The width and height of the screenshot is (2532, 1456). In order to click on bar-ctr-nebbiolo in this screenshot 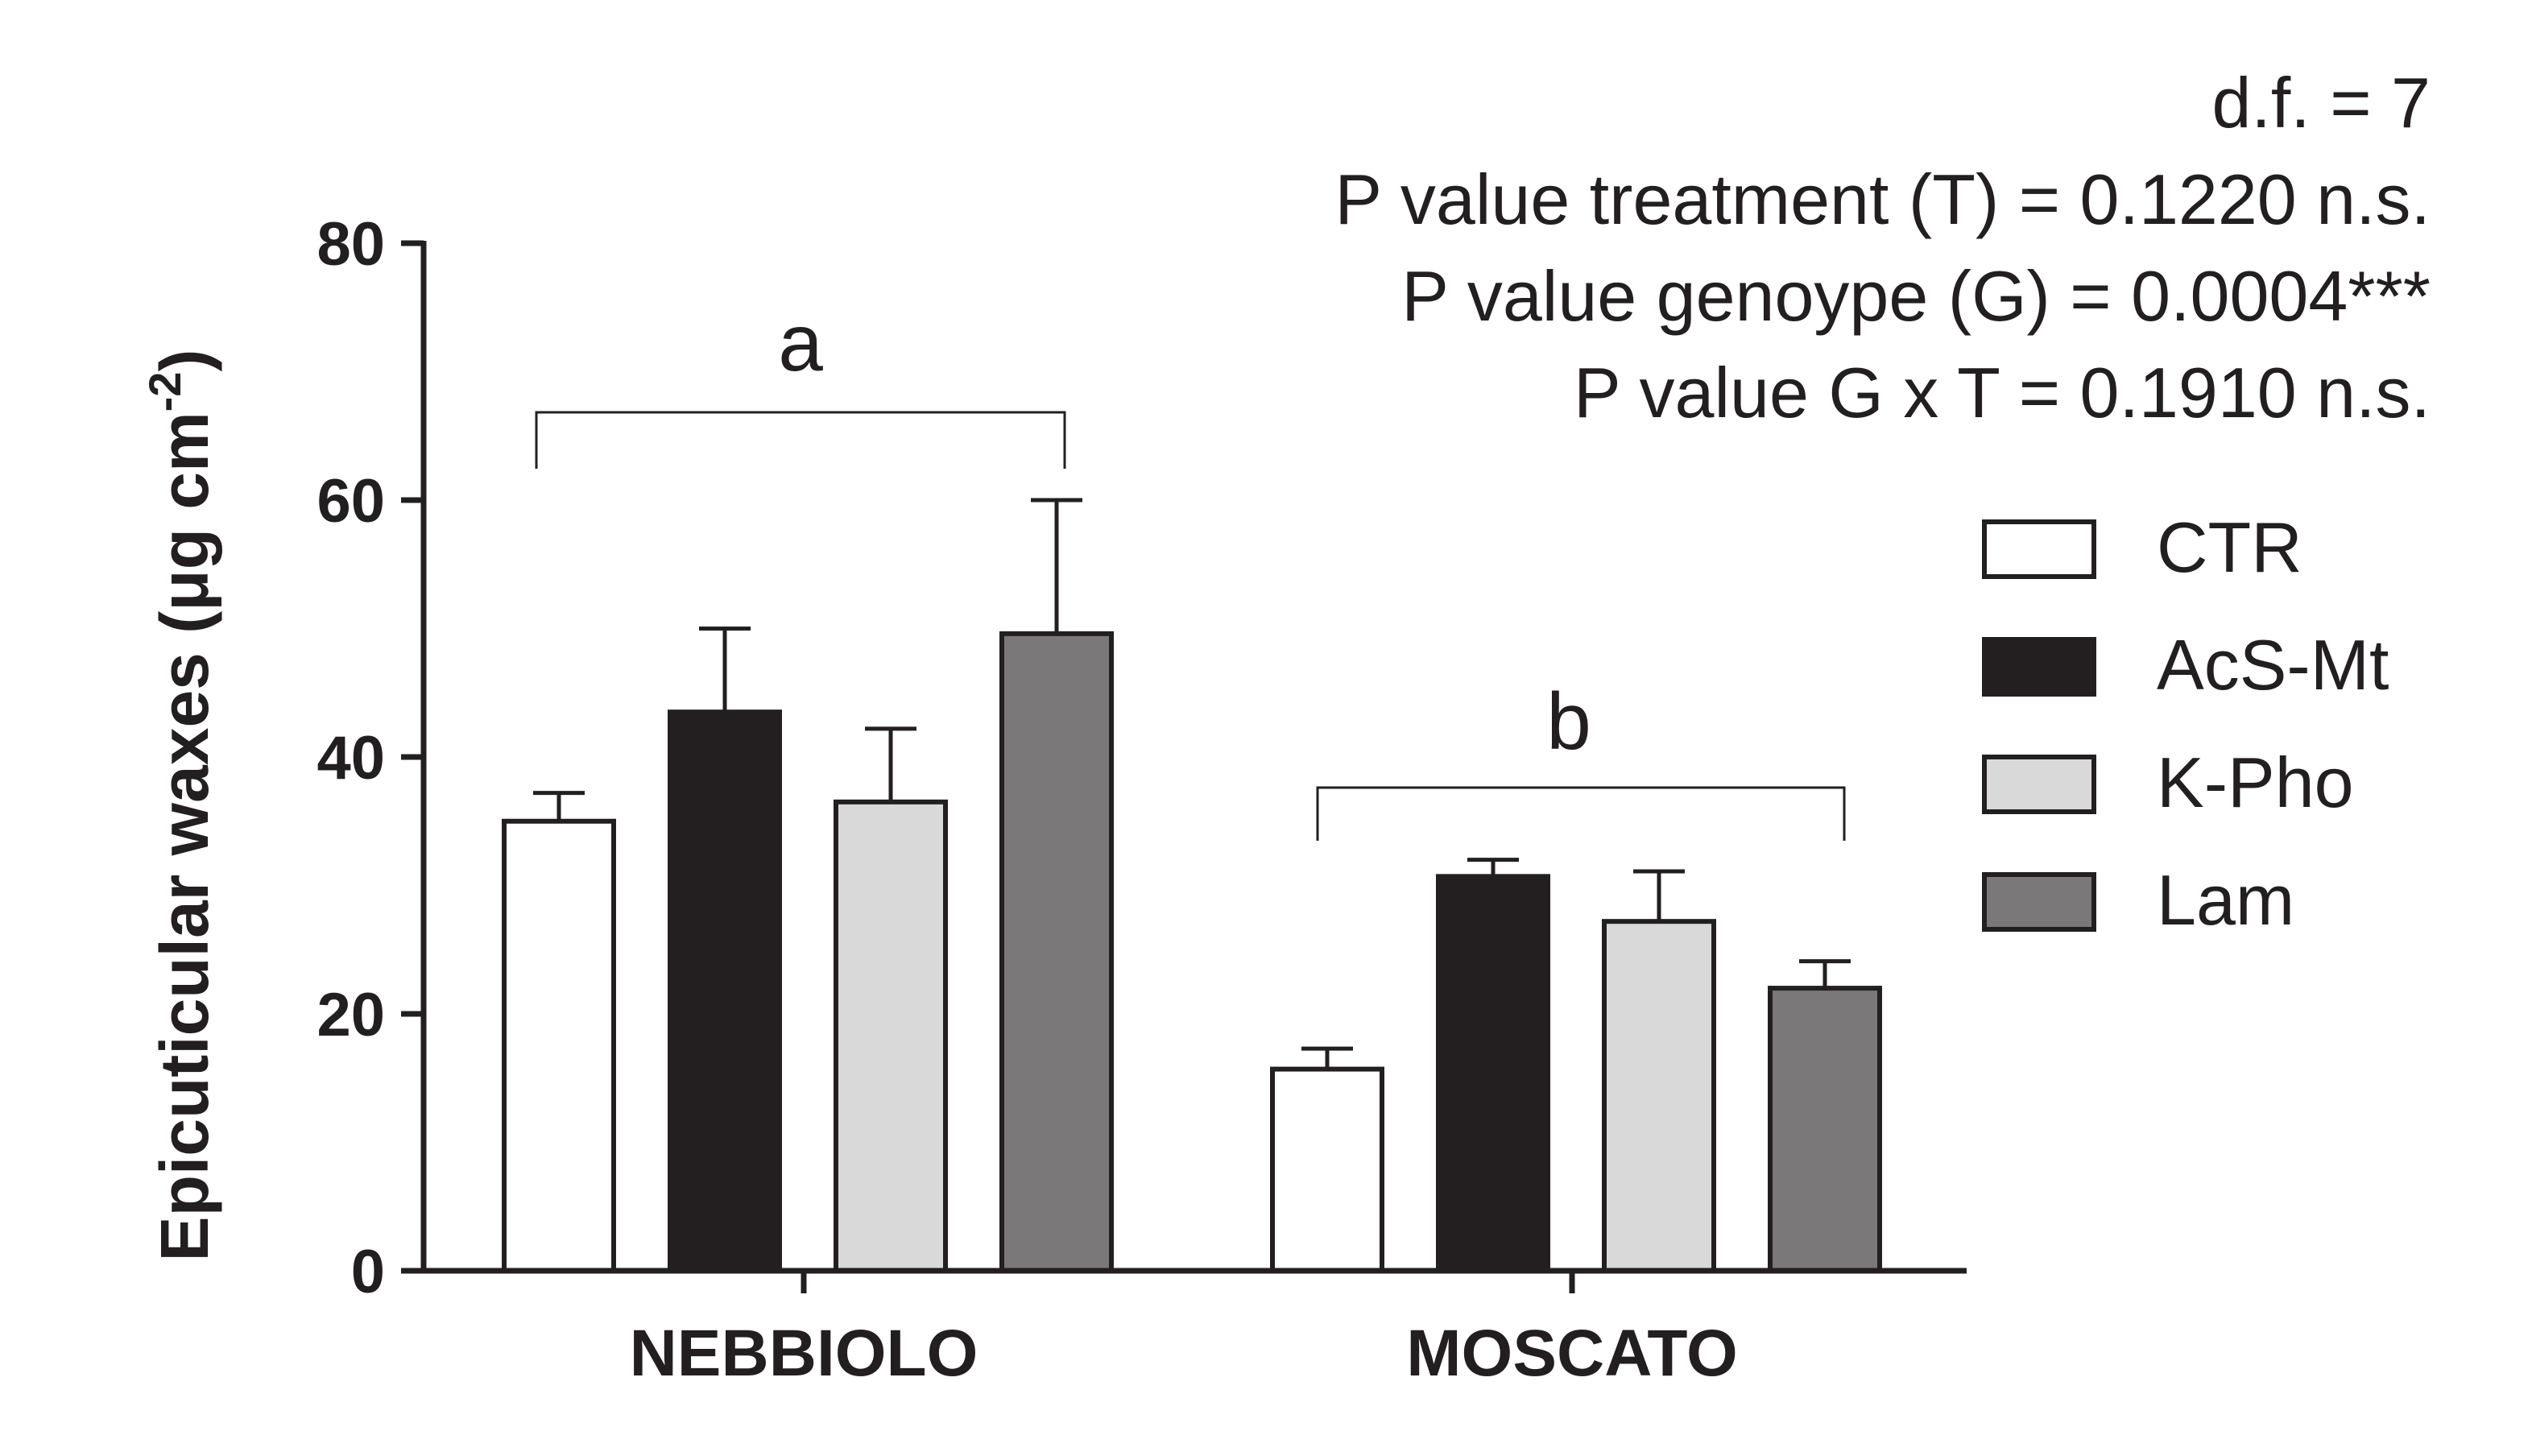, I will do `click(559, 1046)`.